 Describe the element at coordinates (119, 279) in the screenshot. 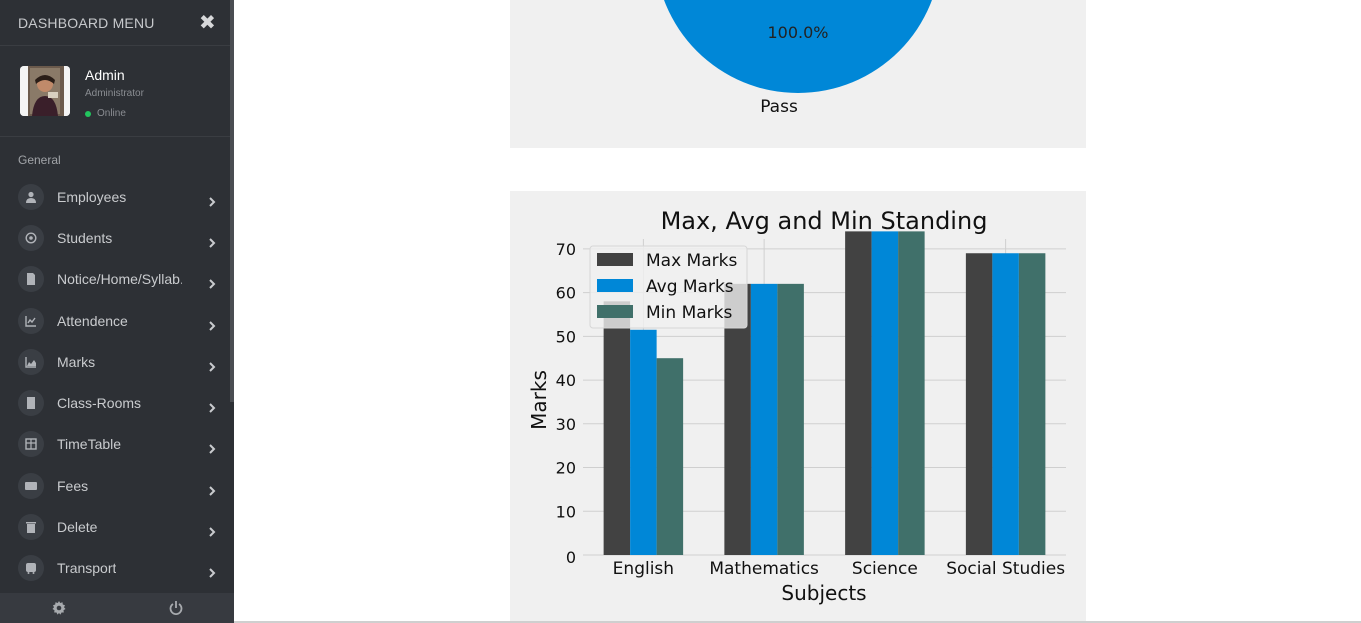

I see `sidebar-item-label: Notice/Home/Syllab..` at that location.